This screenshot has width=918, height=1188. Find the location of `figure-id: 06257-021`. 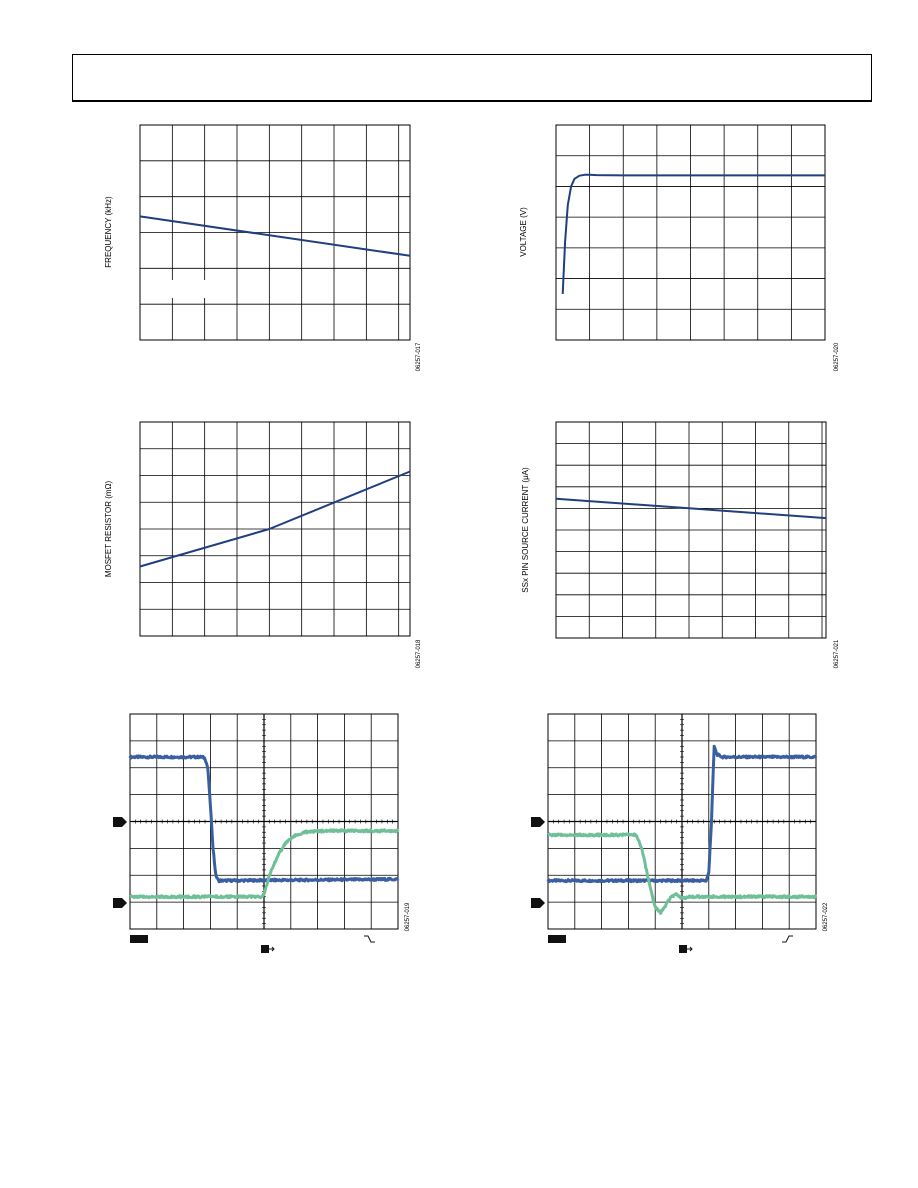

figure-id: 06257-021 is located at coordinates (837, 653).